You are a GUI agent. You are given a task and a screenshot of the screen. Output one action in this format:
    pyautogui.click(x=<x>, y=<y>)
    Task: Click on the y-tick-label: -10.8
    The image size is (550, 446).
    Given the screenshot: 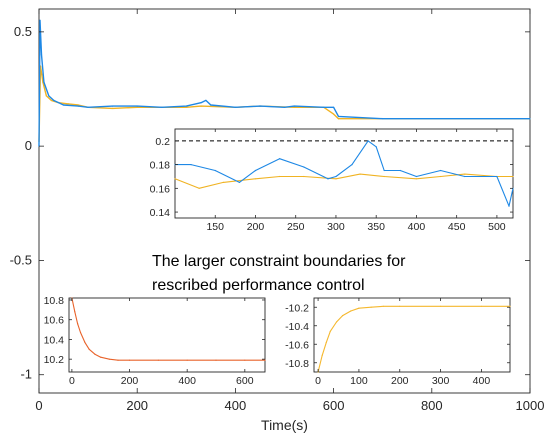 What is the action you would take?
    pyautogui.click(x=297, y=364)
    